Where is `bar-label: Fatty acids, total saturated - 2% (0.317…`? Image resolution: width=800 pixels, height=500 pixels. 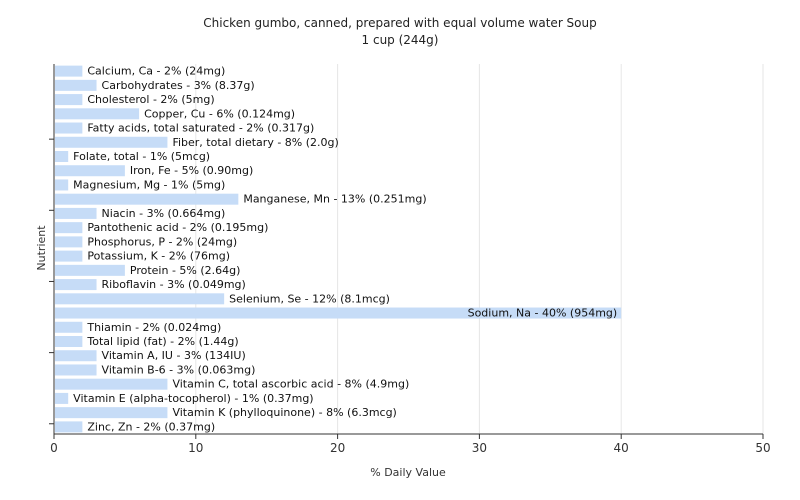
bar-label: Fatty acids, total saturated - 2% (0.317… is located at coordinates (200, 128).